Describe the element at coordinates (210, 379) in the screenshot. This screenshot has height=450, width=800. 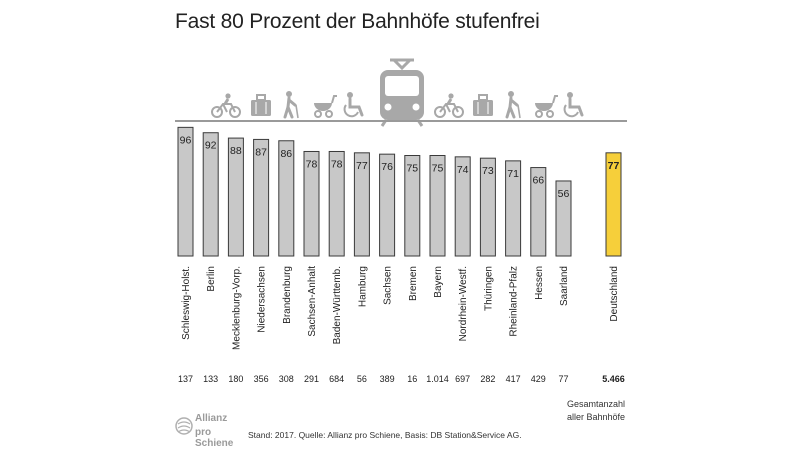
I see `station-count: 133` at that location.